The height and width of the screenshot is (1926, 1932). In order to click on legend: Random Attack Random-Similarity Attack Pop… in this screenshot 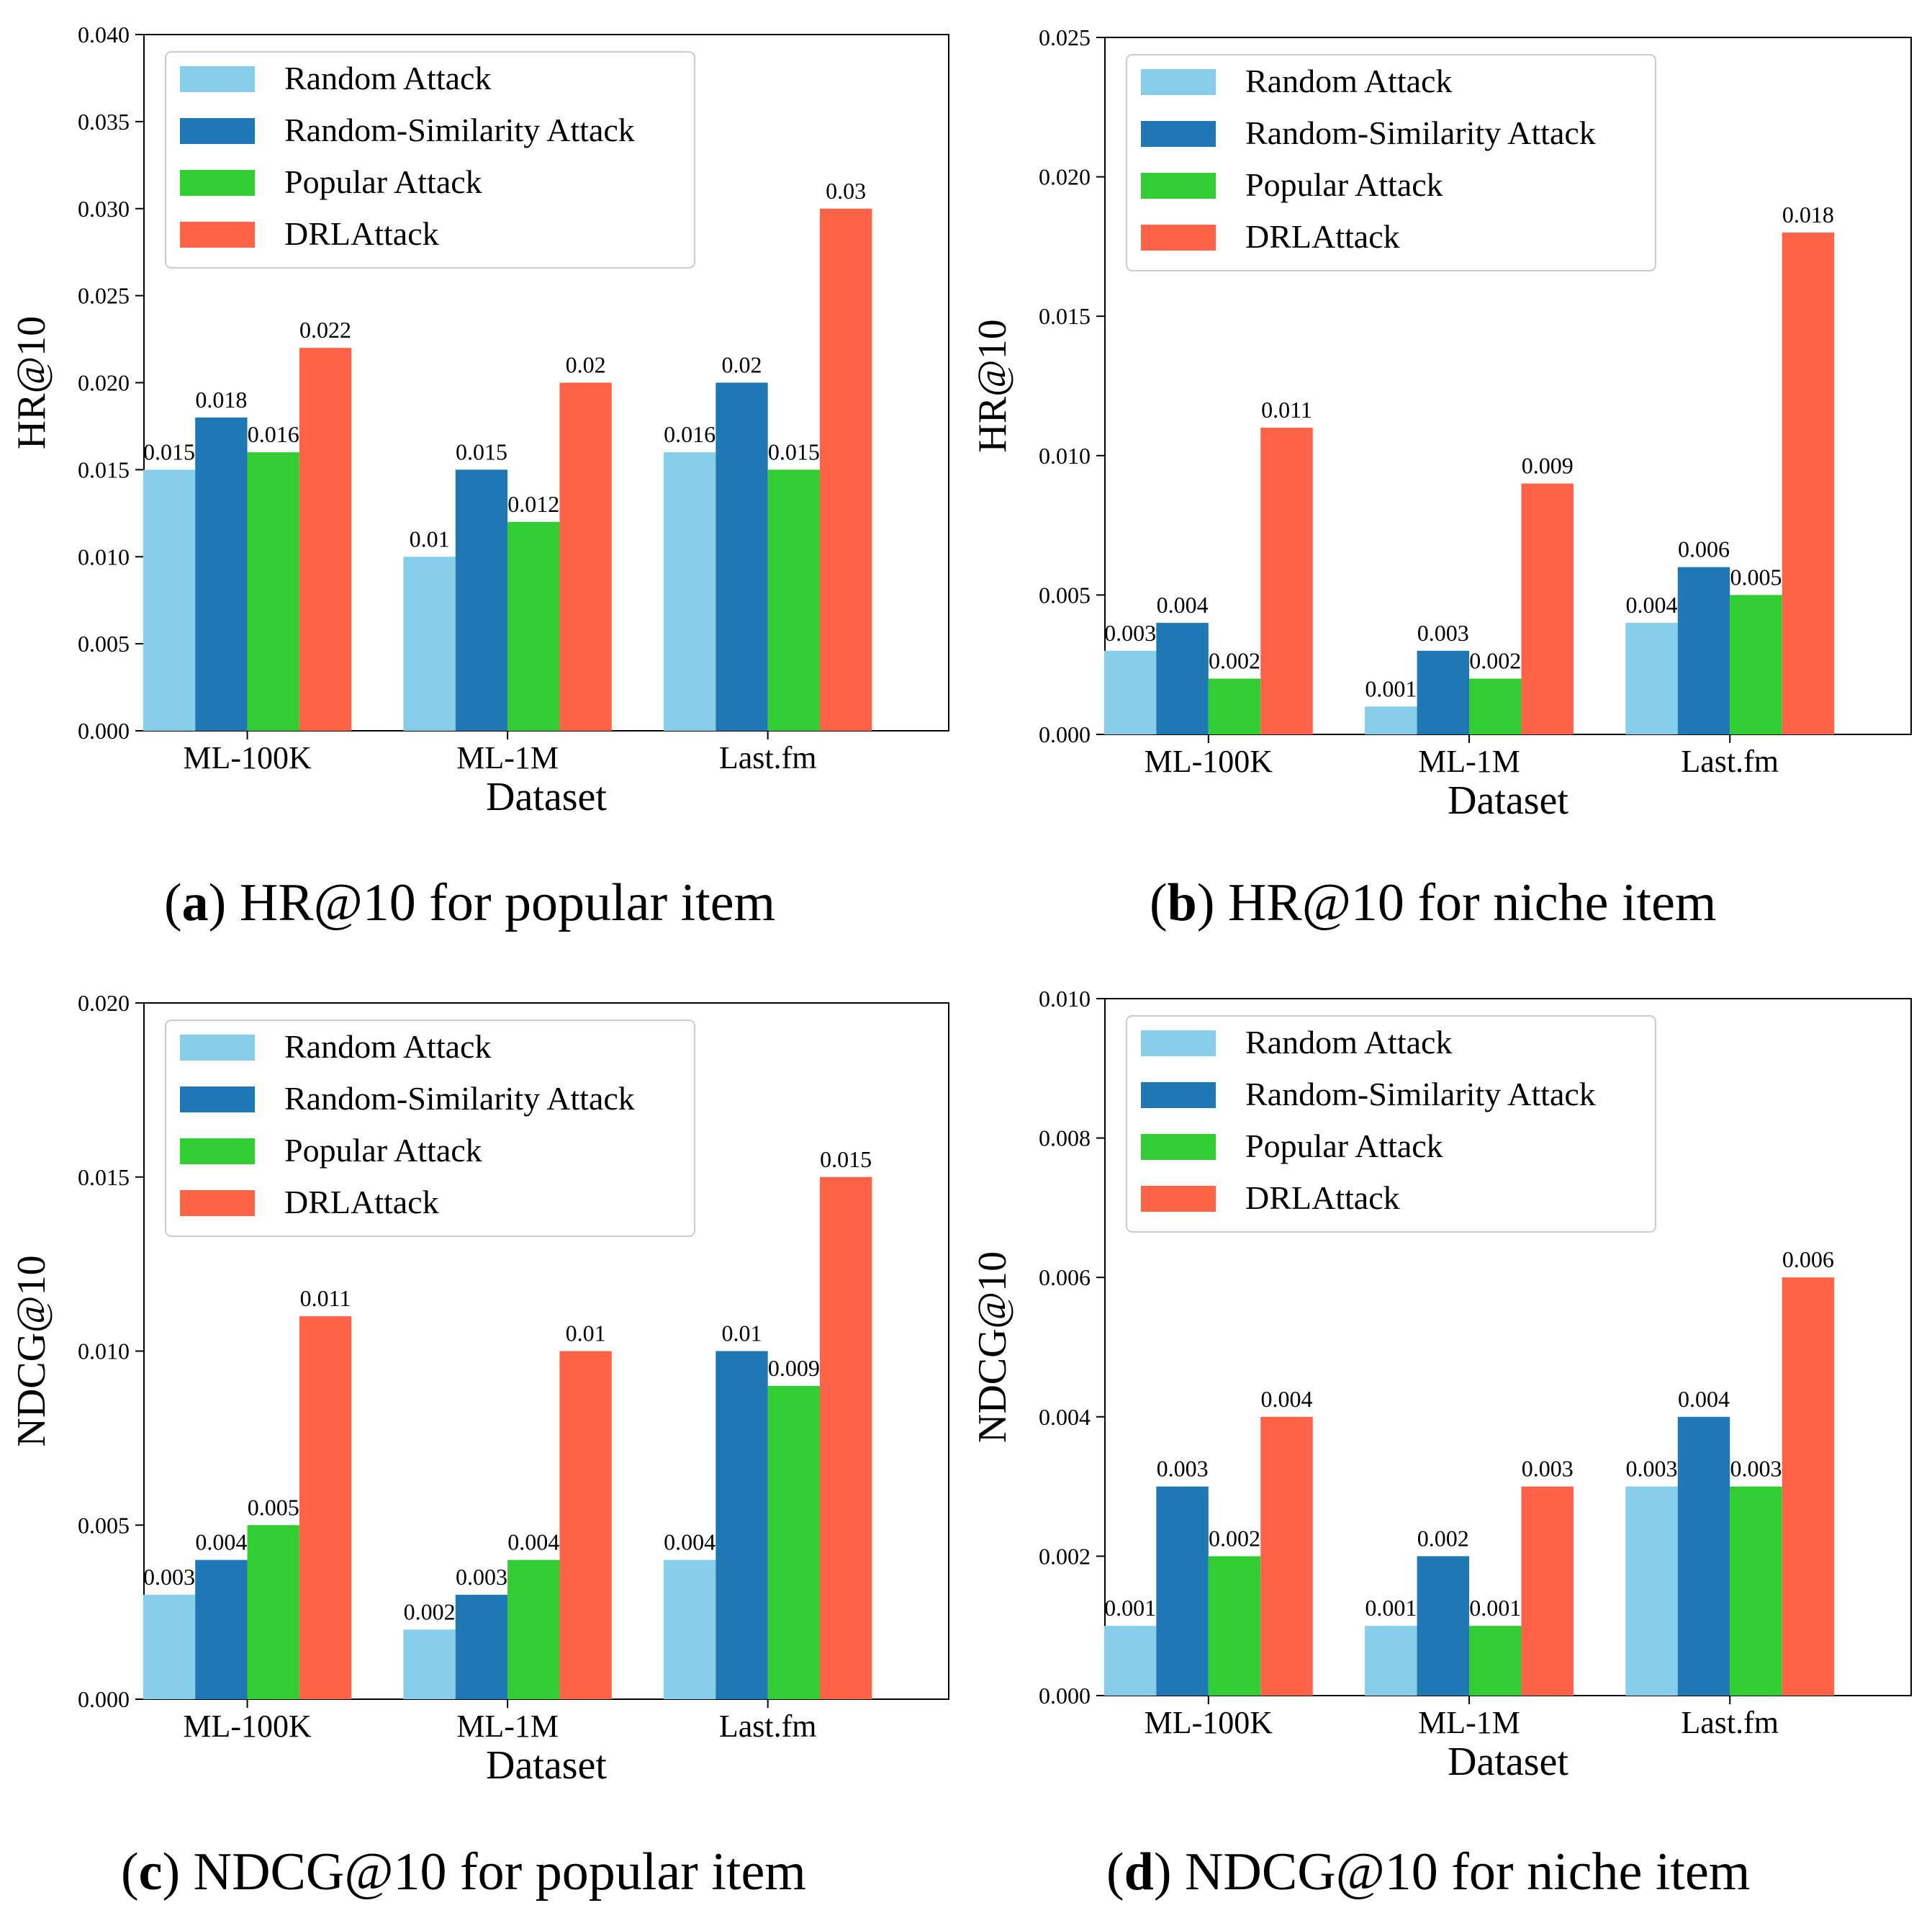, I will do `click(430, 1128)`.